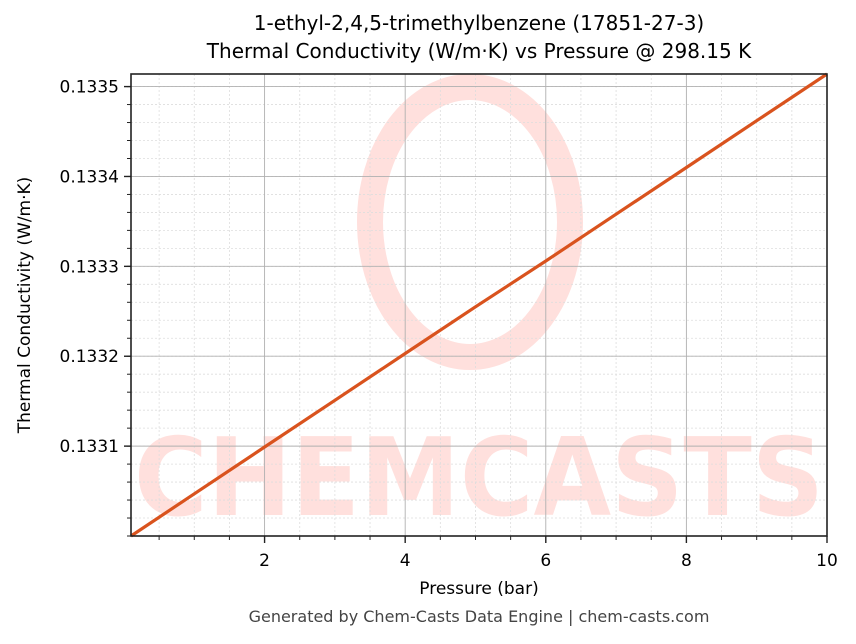  What do you see at coordinates (89, 447) in the screenshot?
I see `svg-text: 0.1331` at bounding box center [89, 447].